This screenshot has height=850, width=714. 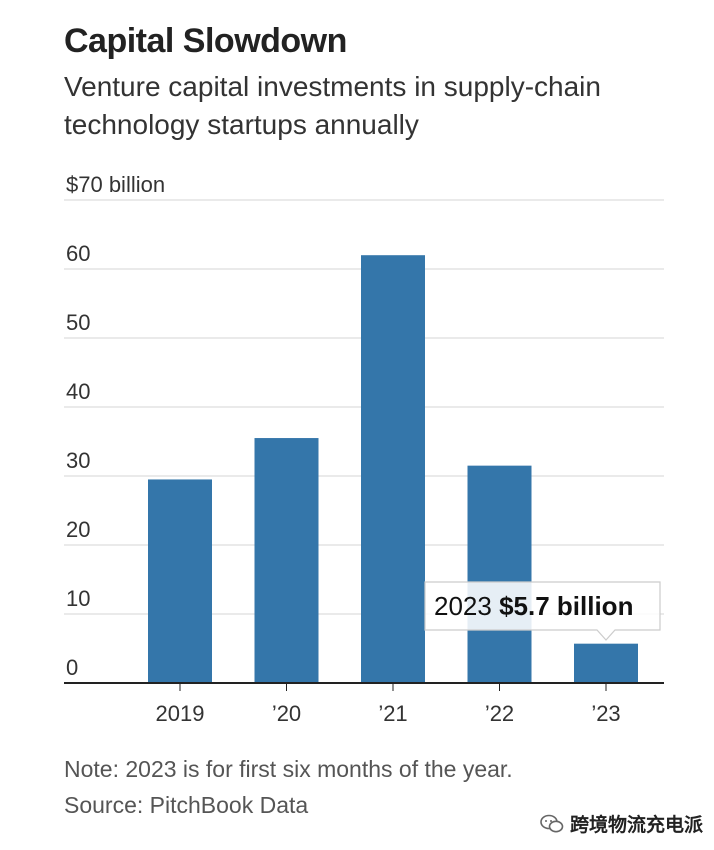 What do you see at coordinates (115, 184) in the screenshot?
I see `y-tick-label: $70 billion` at bounding box center [115, 184].